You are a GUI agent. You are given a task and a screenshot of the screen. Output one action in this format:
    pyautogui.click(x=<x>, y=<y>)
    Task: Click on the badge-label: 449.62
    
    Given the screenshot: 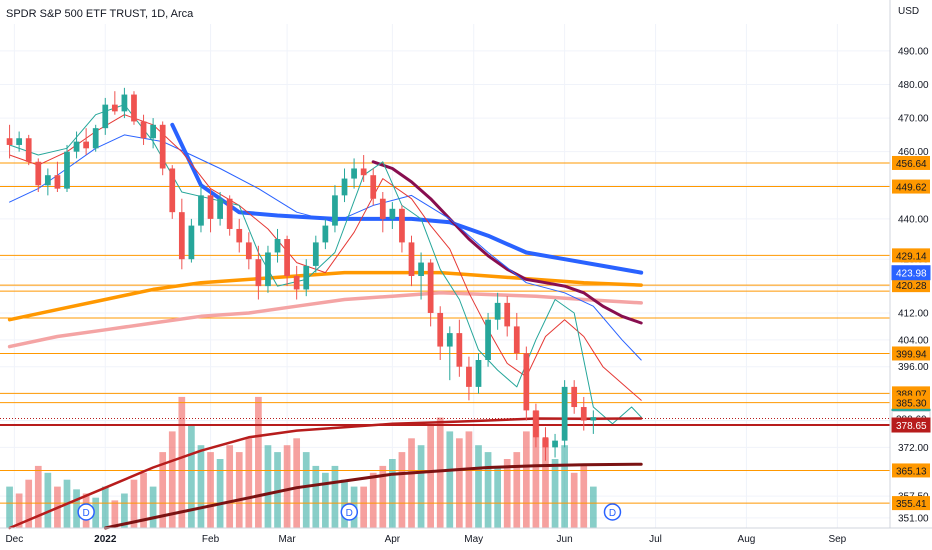 What is the action you would take?
    pyautogui.click(x=911, y=188)
    